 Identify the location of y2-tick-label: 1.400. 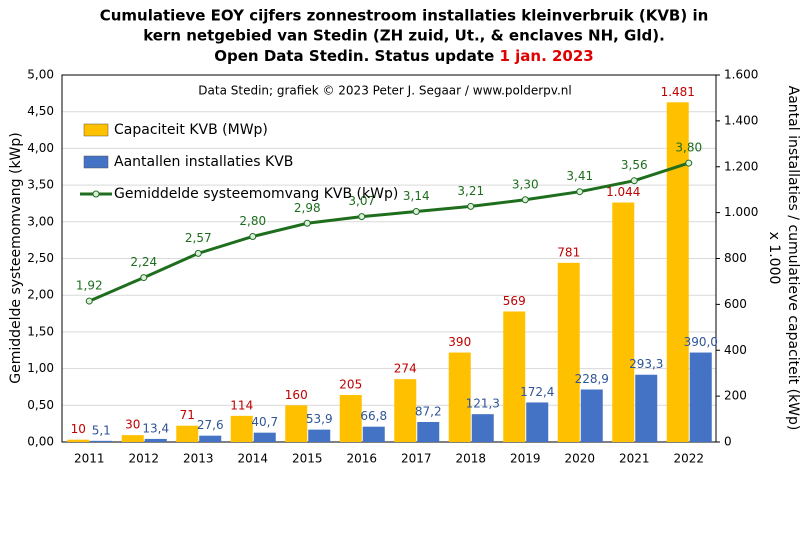
(741, 120).